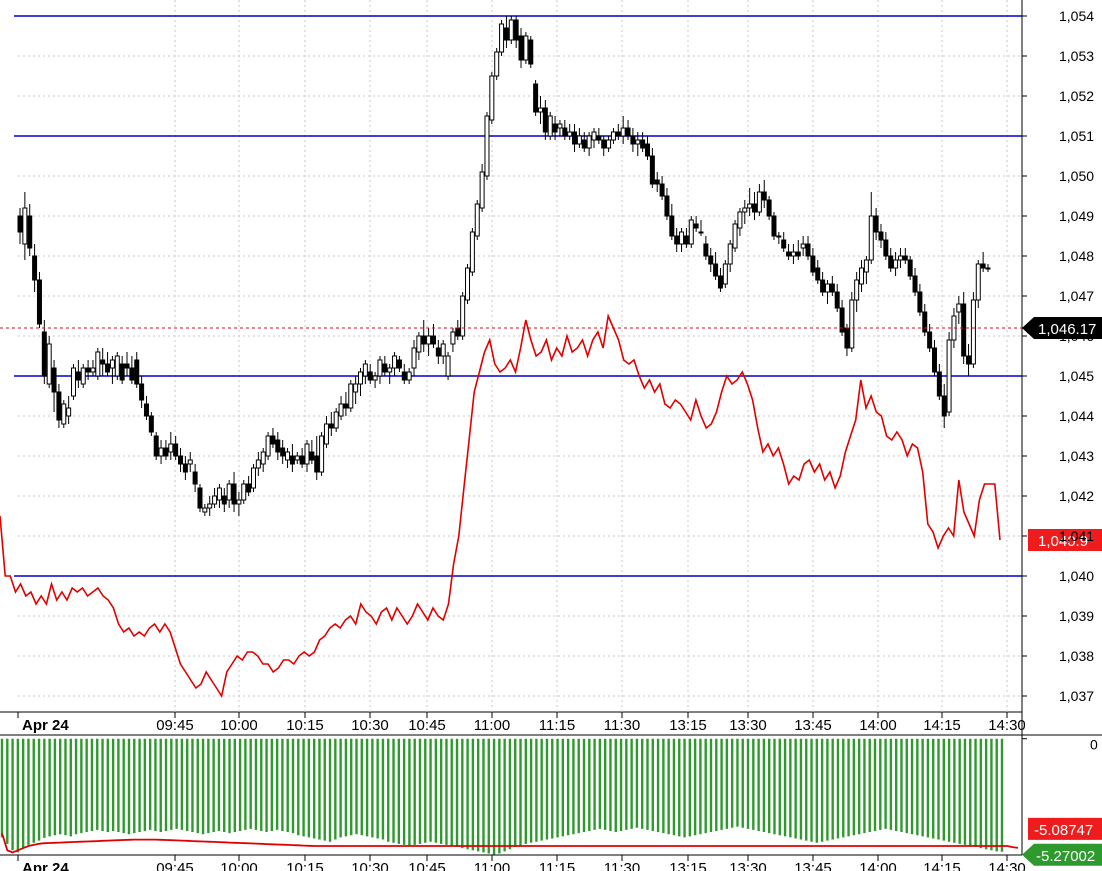 The height and width of the screenshot is (871, 1102). I want to click on x-tick-label: 10:15, so click(305, 865).